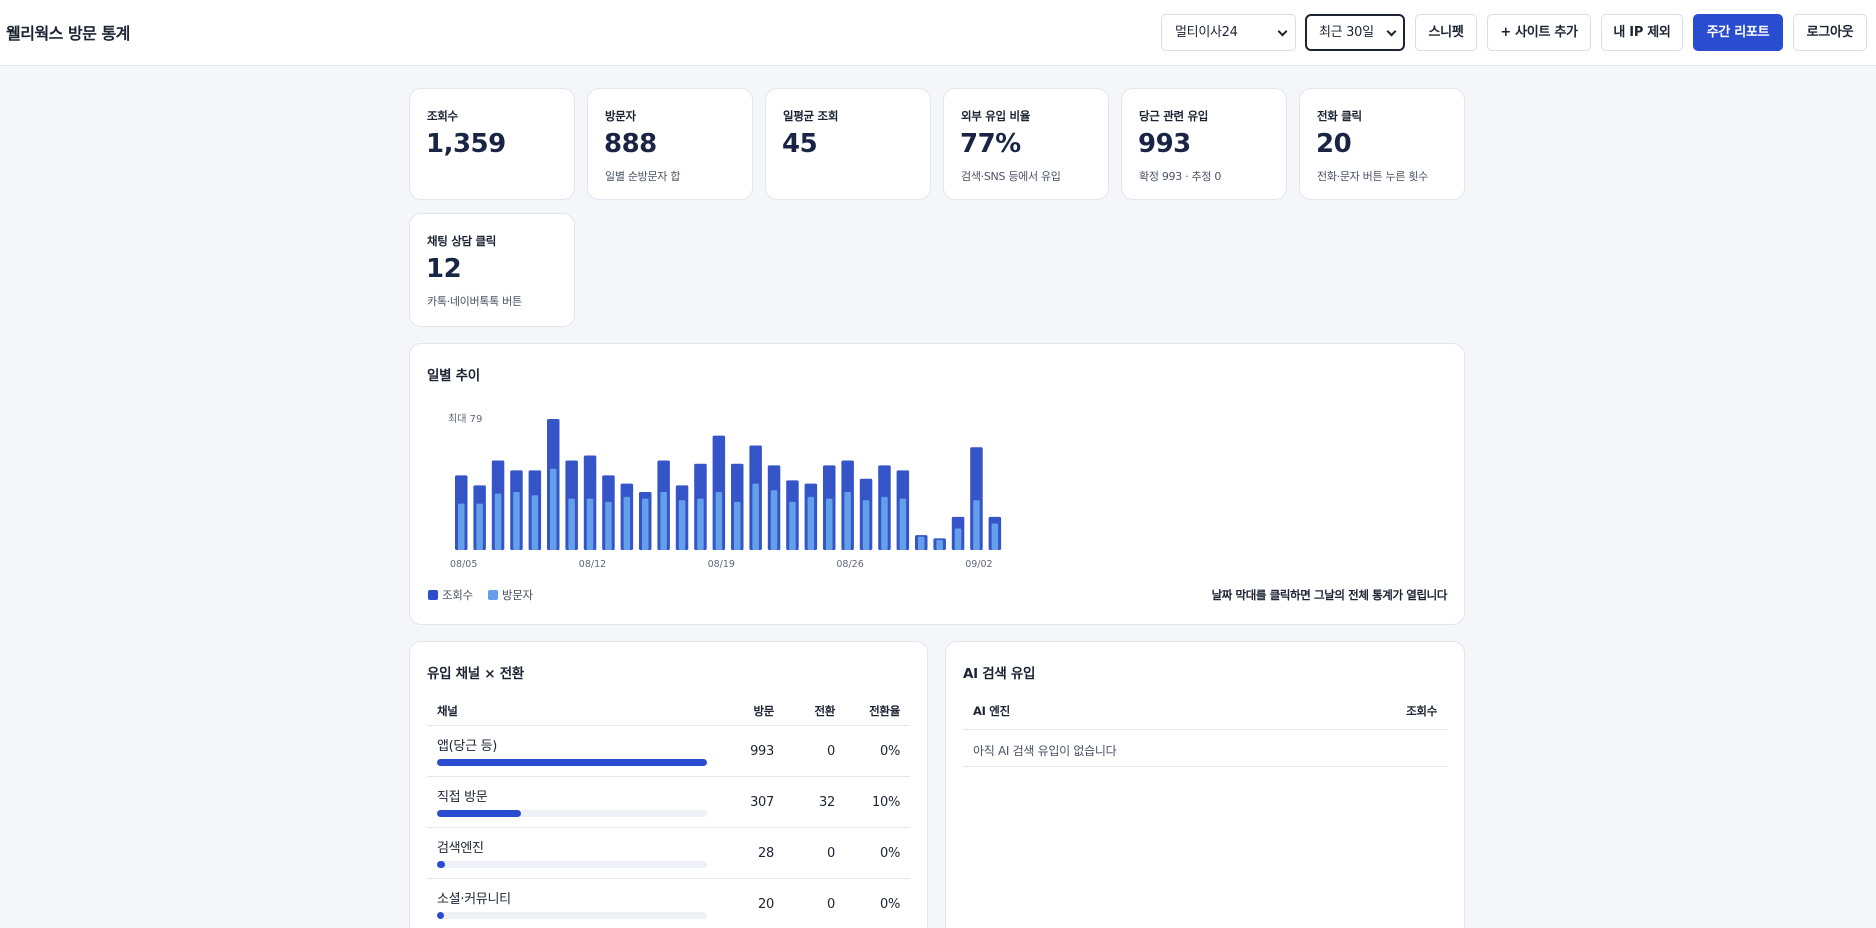 The image size is (1876, 928). What do you see at coordinates (668, 802) in the screenshot?
I see `table-row: 직접 방문 307 32 10%` at bounding box center [668, 802].